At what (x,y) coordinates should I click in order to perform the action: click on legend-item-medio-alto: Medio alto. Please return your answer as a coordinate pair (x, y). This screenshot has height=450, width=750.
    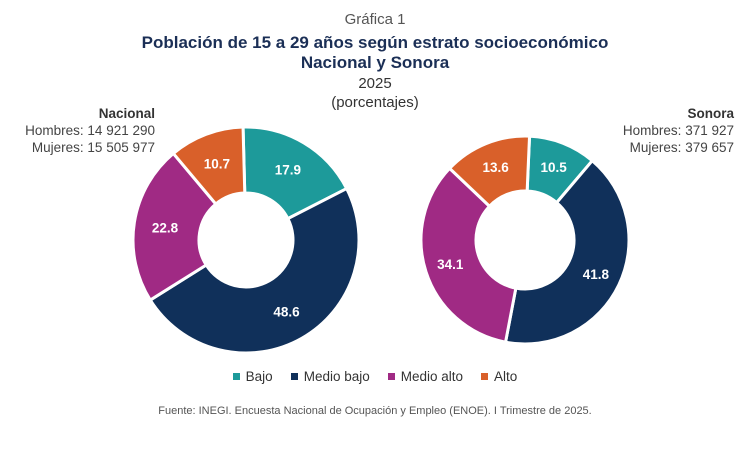
    Looking at the image, I should click on (425, 376).